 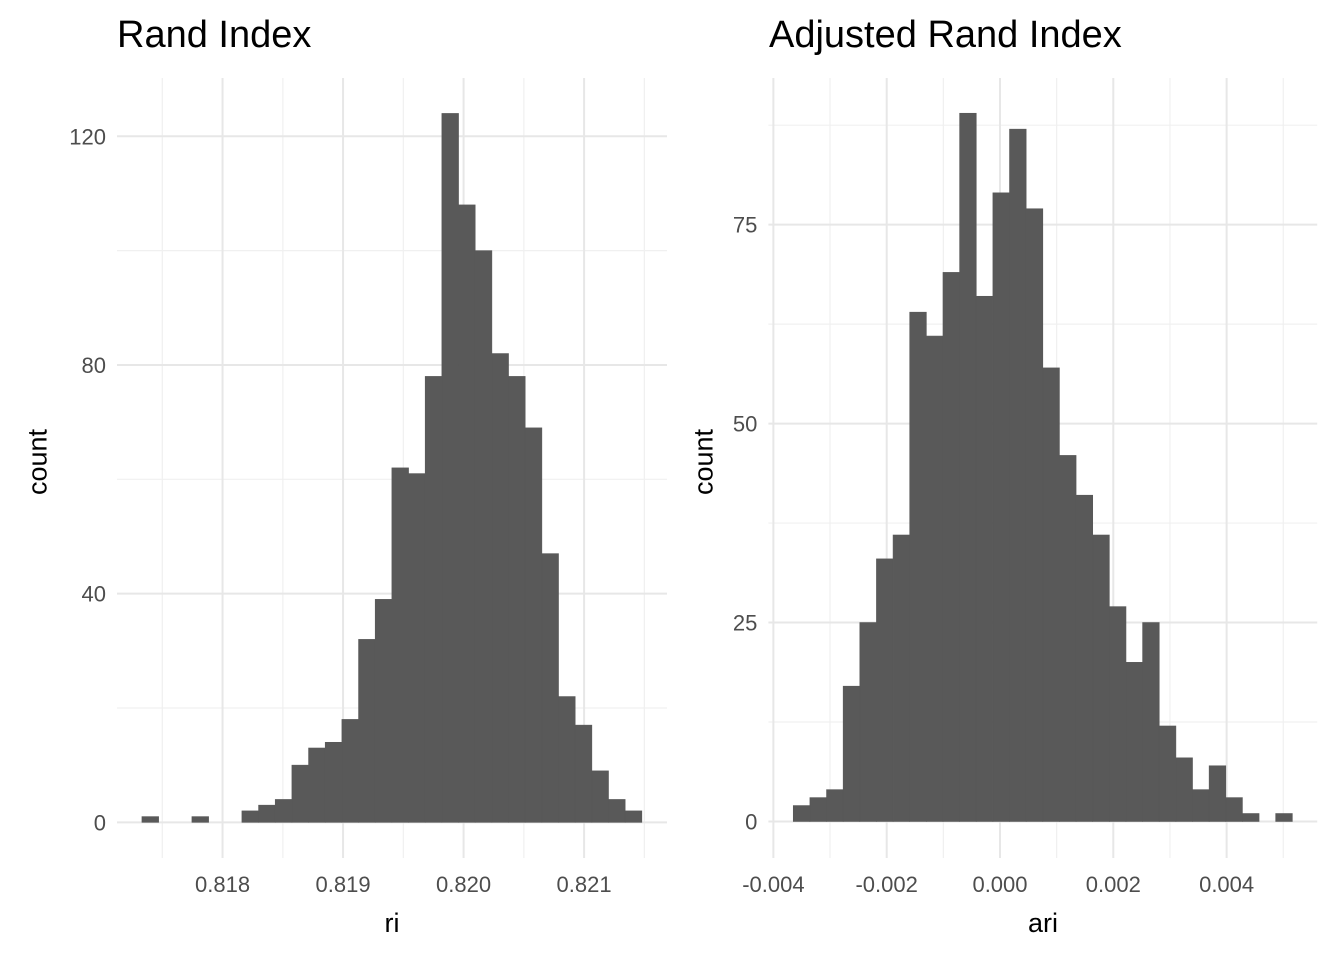 I want to click on x-axis-title-ari: ari, so click(x=1043, y=923).